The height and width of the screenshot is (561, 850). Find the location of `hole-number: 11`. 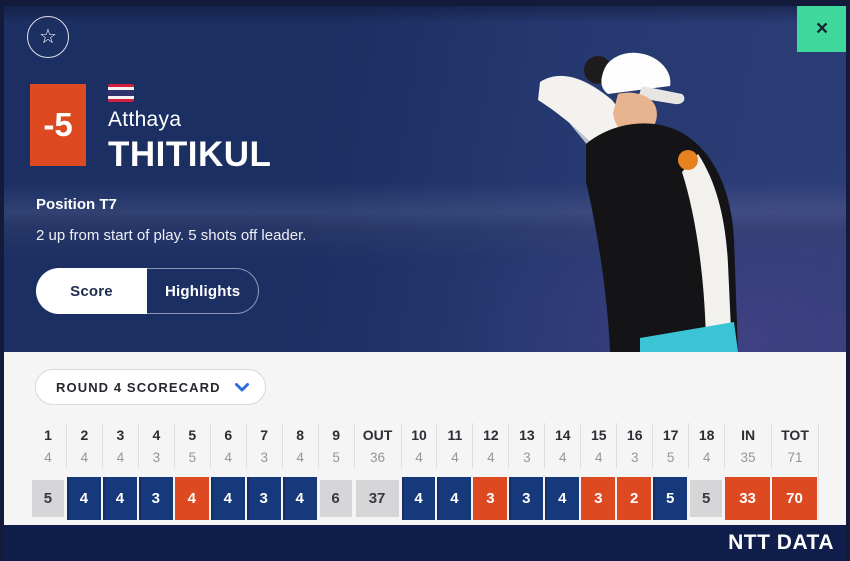

hole-number: 11 is located at coordinates (455, 434).